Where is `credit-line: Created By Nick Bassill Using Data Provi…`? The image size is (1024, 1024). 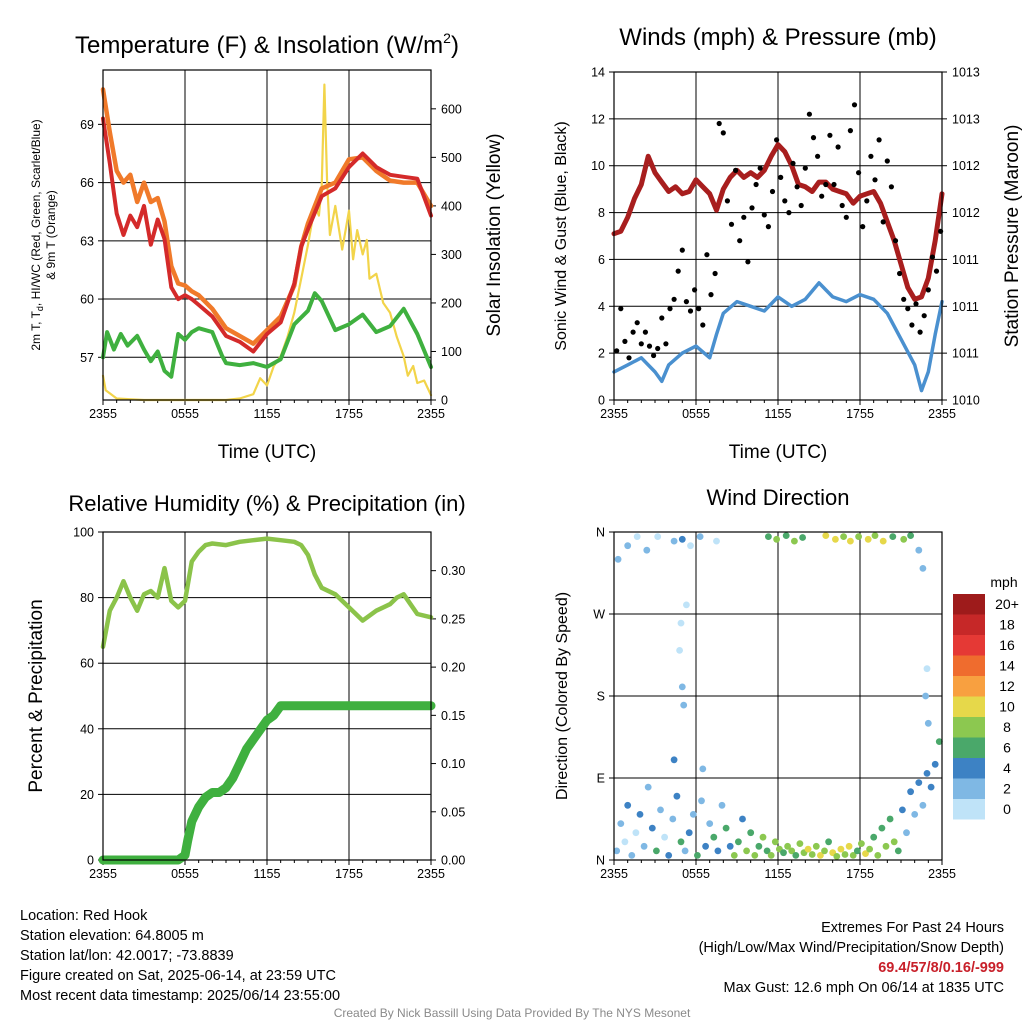
credit-line: Created By Nick Bassill Using Data Provi… is located at coordinates (512, 1013).